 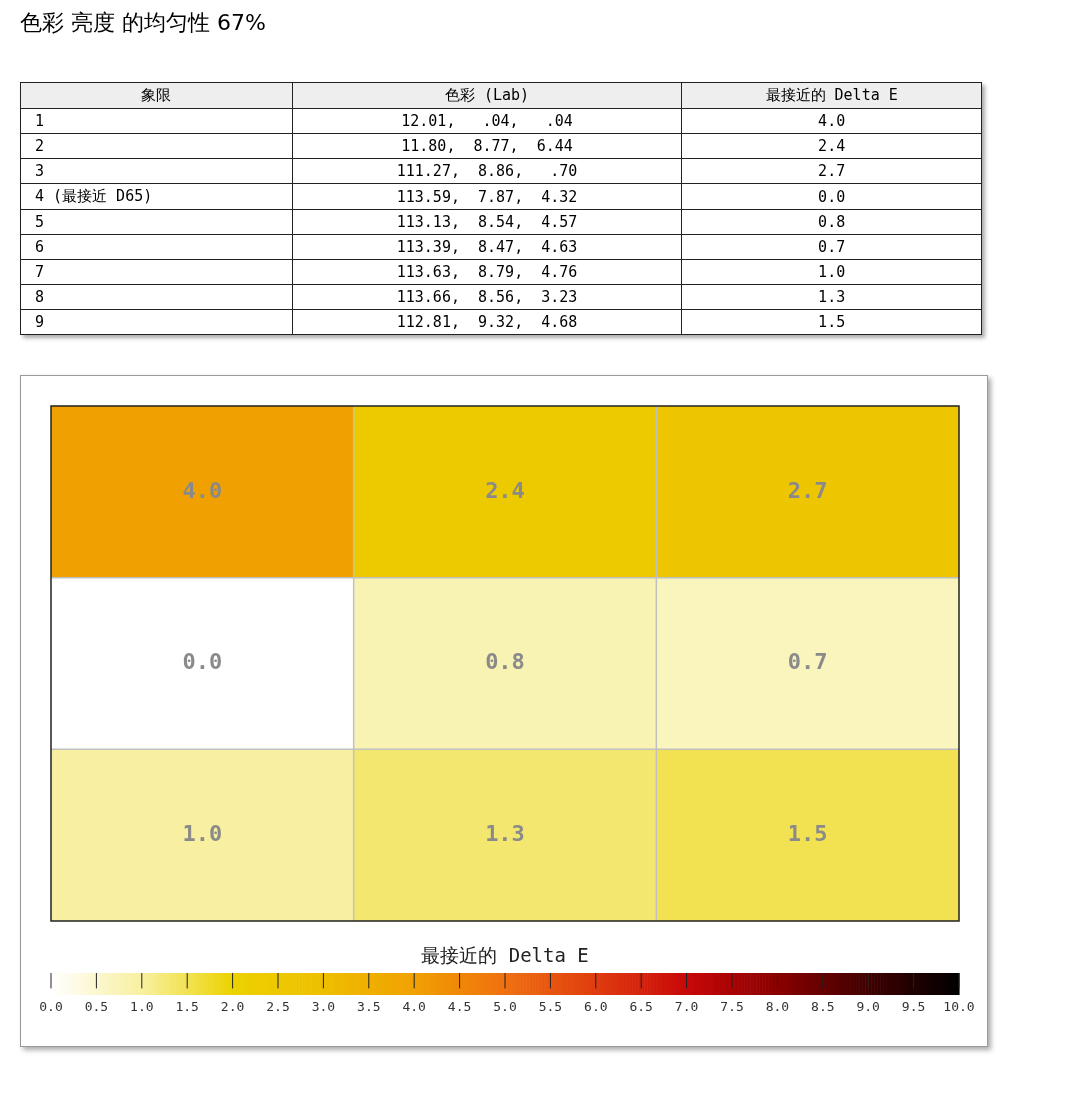 I want to click on color-bar-label: 8.5, so click(x=823, y=1006).